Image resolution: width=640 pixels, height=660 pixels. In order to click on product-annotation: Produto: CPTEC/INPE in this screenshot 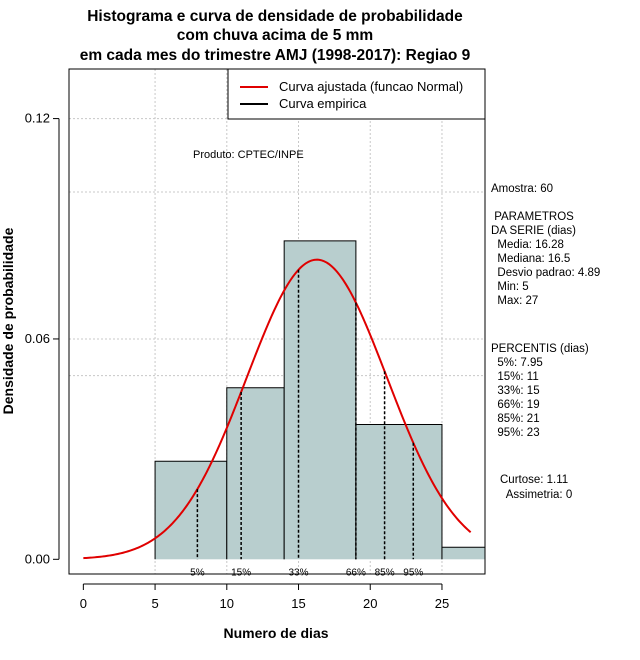, I will do `click(248, 155)`.